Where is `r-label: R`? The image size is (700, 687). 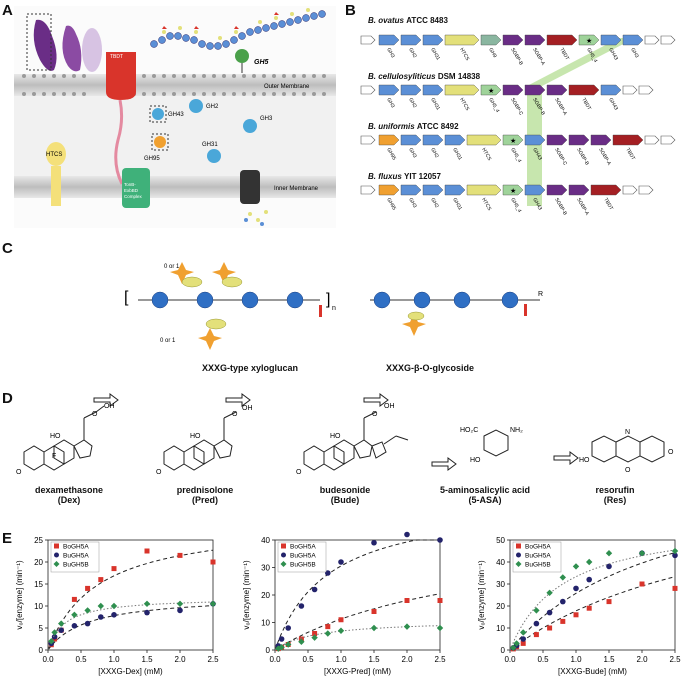 r-label: R is located at coordinates (540, 294).